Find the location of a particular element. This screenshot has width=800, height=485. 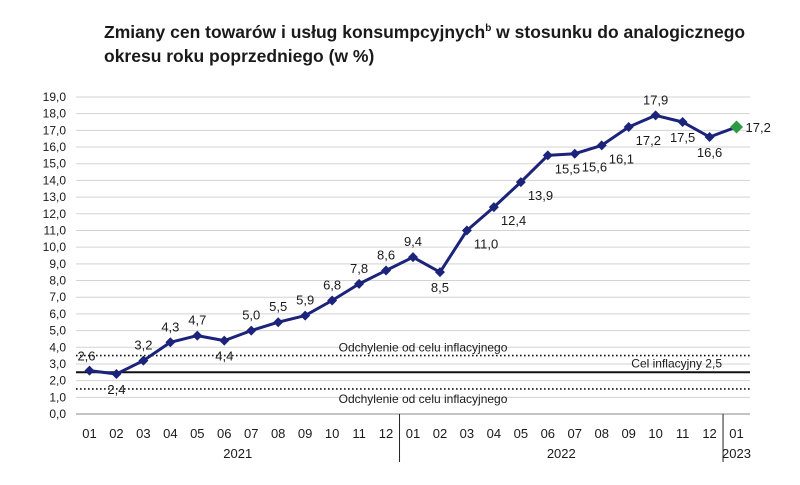

y-tick-label-11: 11,0 is located at coordinates (55, 230).